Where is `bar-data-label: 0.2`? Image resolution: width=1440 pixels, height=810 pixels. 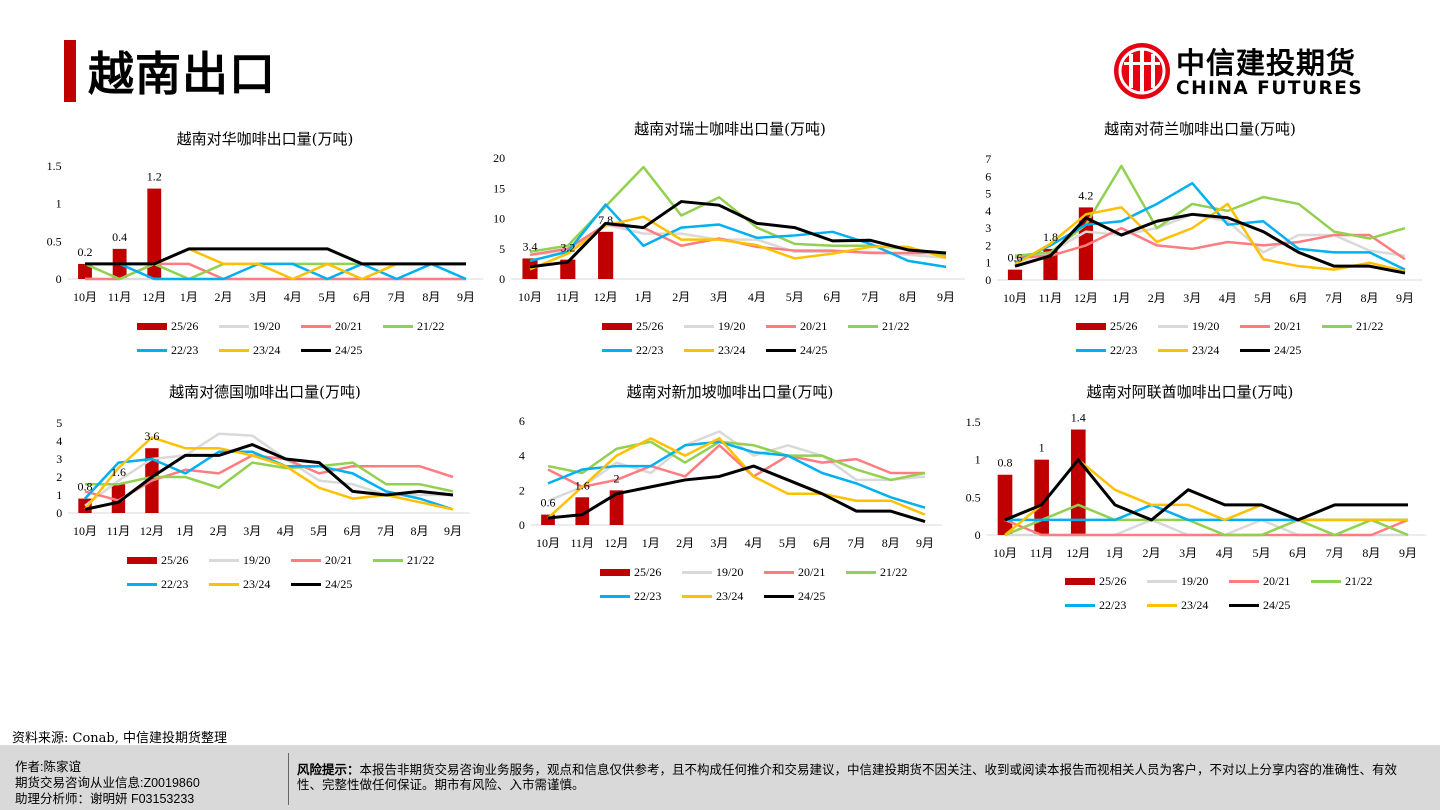
bar-data-label: 0.2 is located at coordinates (85, 252).